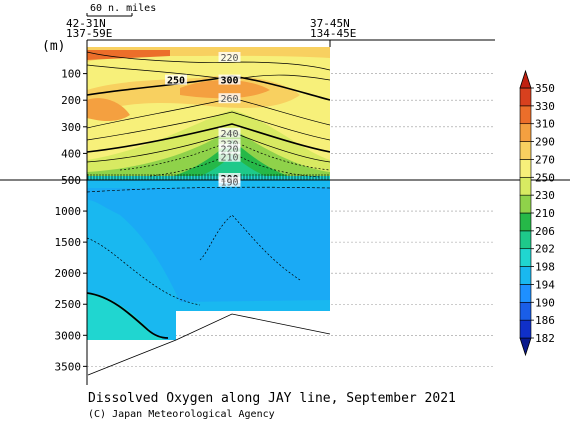  I want to click on colorbar-label: 186, so click(545, 320).